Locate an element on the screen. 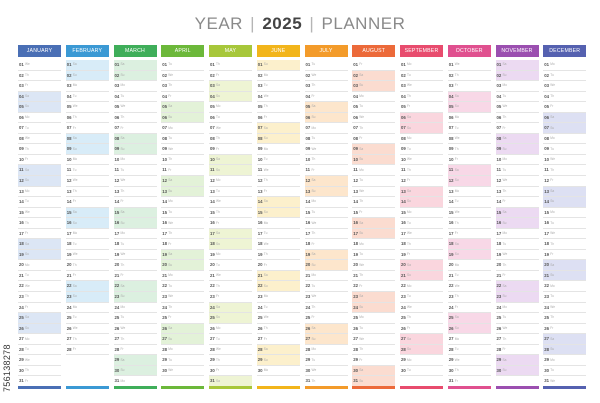  day-row: 11 Fr is located at coordinates (326, 171).